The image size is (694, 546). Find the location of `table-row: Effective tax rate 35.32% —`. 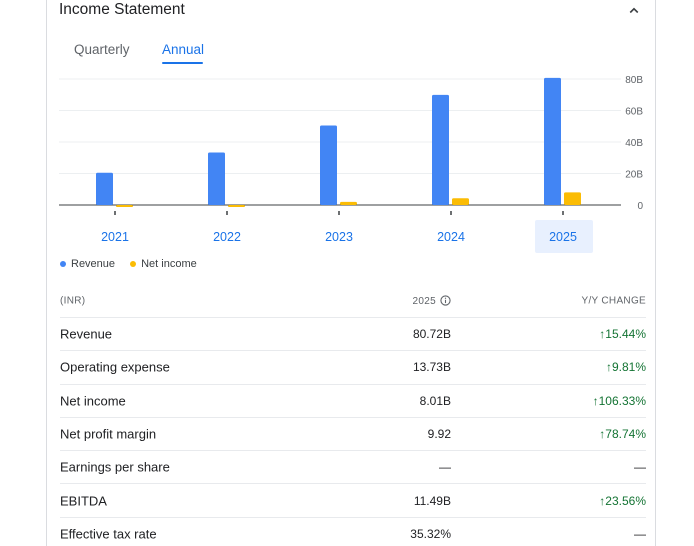

table-row: Effective tax rate 35.32% — is located at coordinates (353, 532).